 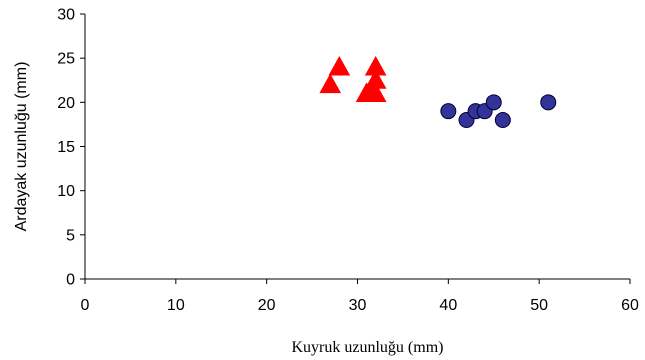 I want to click on x-tick-label: 60, so click(x=630, y=305).